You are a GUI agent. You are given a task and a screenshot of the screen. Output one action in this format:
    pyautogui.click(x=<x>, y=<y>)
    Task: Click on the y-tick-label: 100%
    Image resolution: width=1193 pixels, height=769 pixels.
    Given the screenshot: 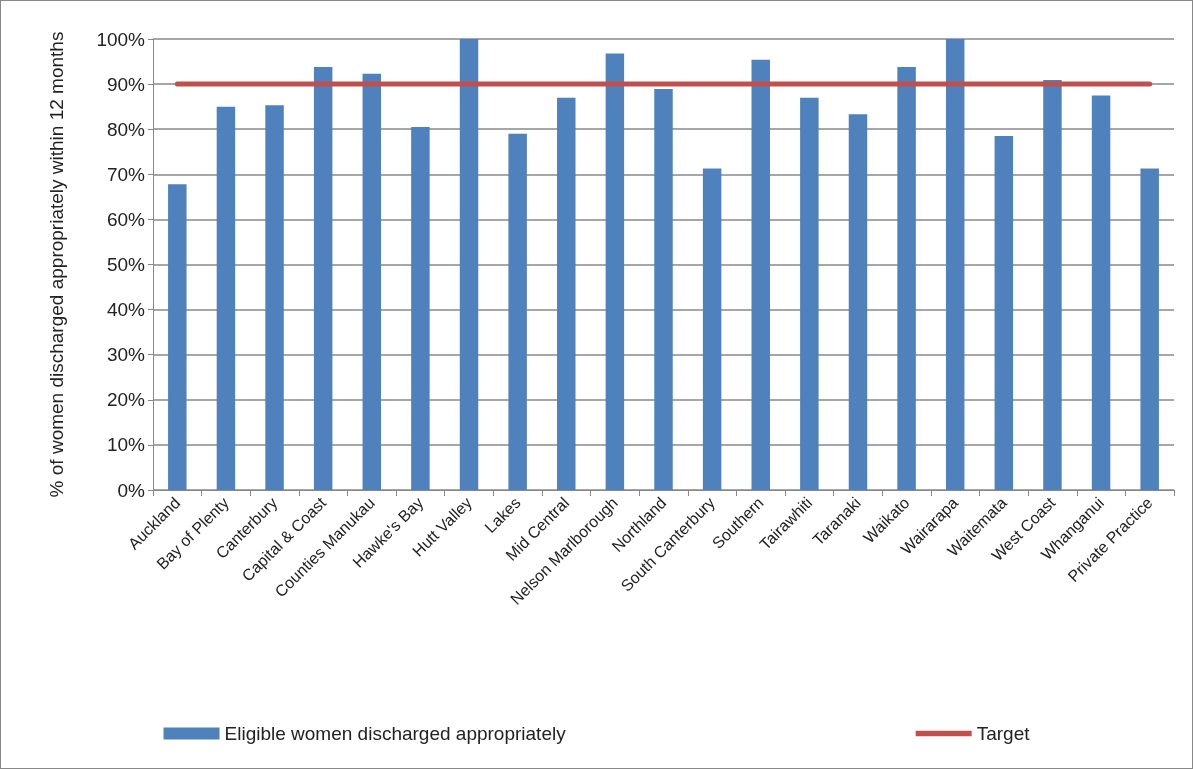 What is the action you would take?
    pyautogui.click(x=121, y=39)
    